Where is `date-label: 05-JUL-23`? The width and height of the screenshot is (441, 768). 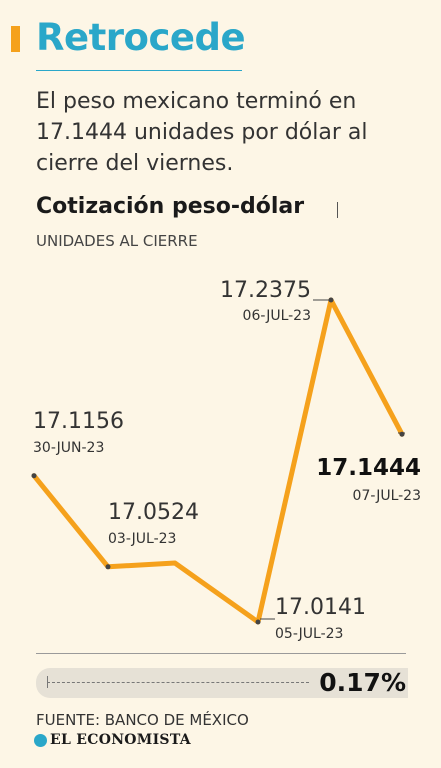
date-label: 05-JUL-23 is located at coordinates (309, 634).